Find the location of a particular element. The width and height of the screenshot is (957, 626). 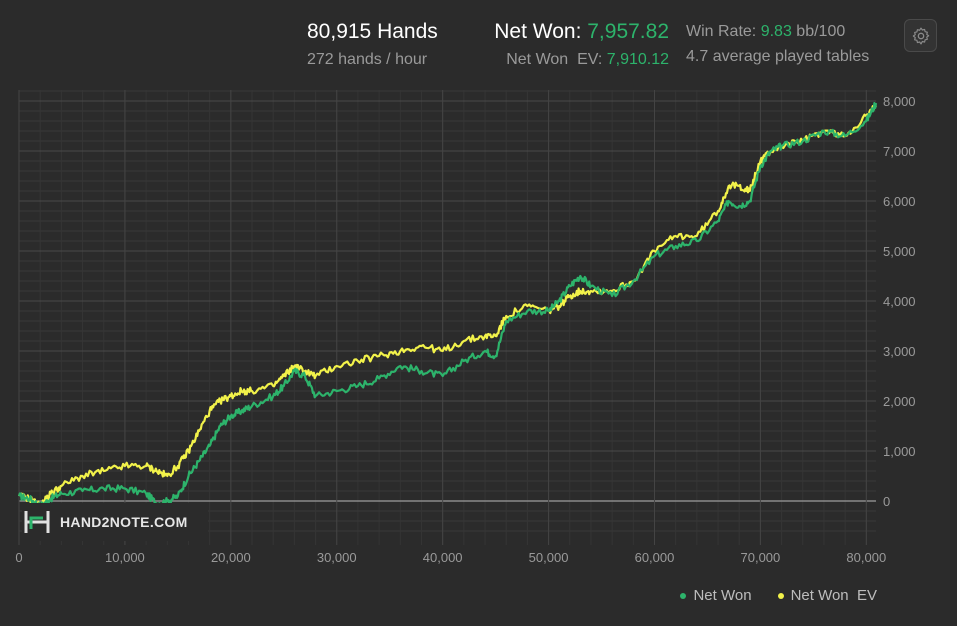

hands-per-hour: 272 hands / hour is located at coordinates (367, 59).